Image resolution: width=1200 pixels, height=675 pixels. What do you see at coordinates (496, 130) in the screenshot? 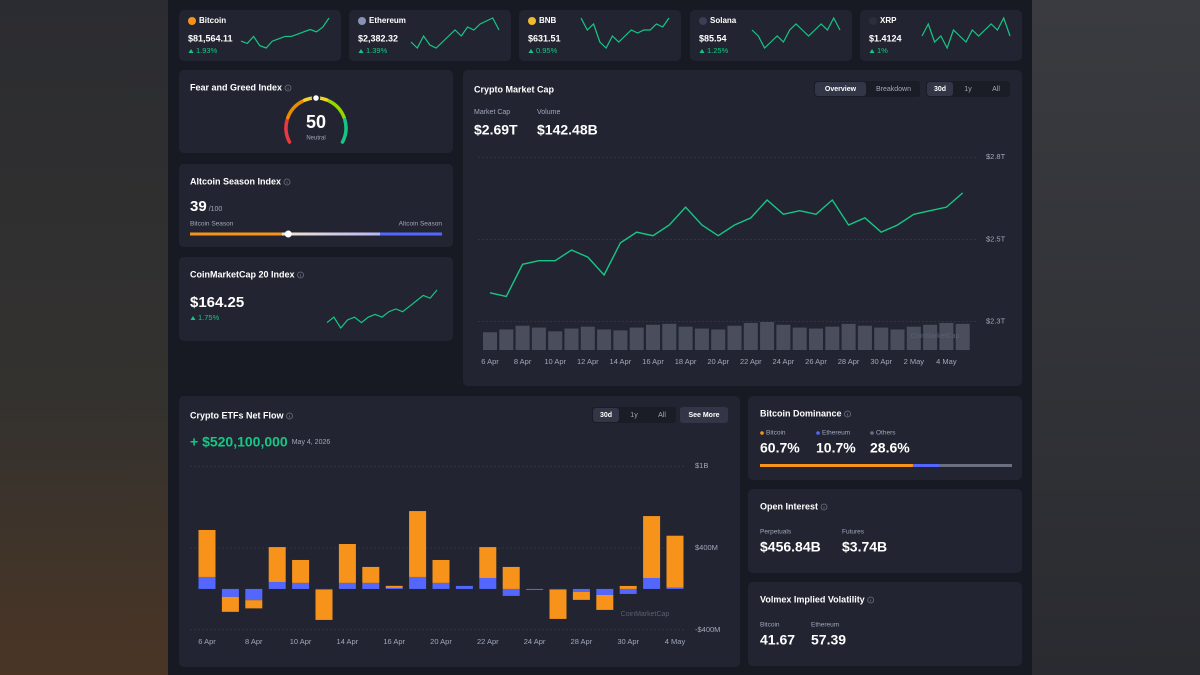
I see `stat-value: $2.69T` at bounding box center [496, 130].